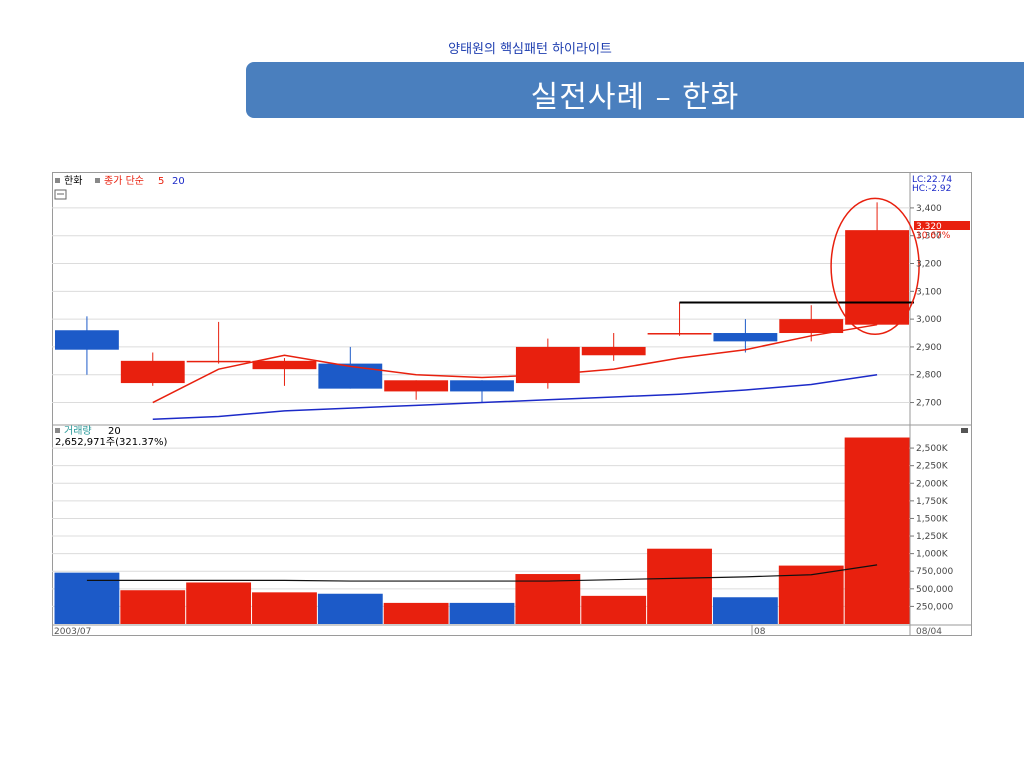 The image size is (1024, 768). Describe the element at coordinates (929, 348) in the screenshot. I see `price-tick-label: 2,900` at that location.